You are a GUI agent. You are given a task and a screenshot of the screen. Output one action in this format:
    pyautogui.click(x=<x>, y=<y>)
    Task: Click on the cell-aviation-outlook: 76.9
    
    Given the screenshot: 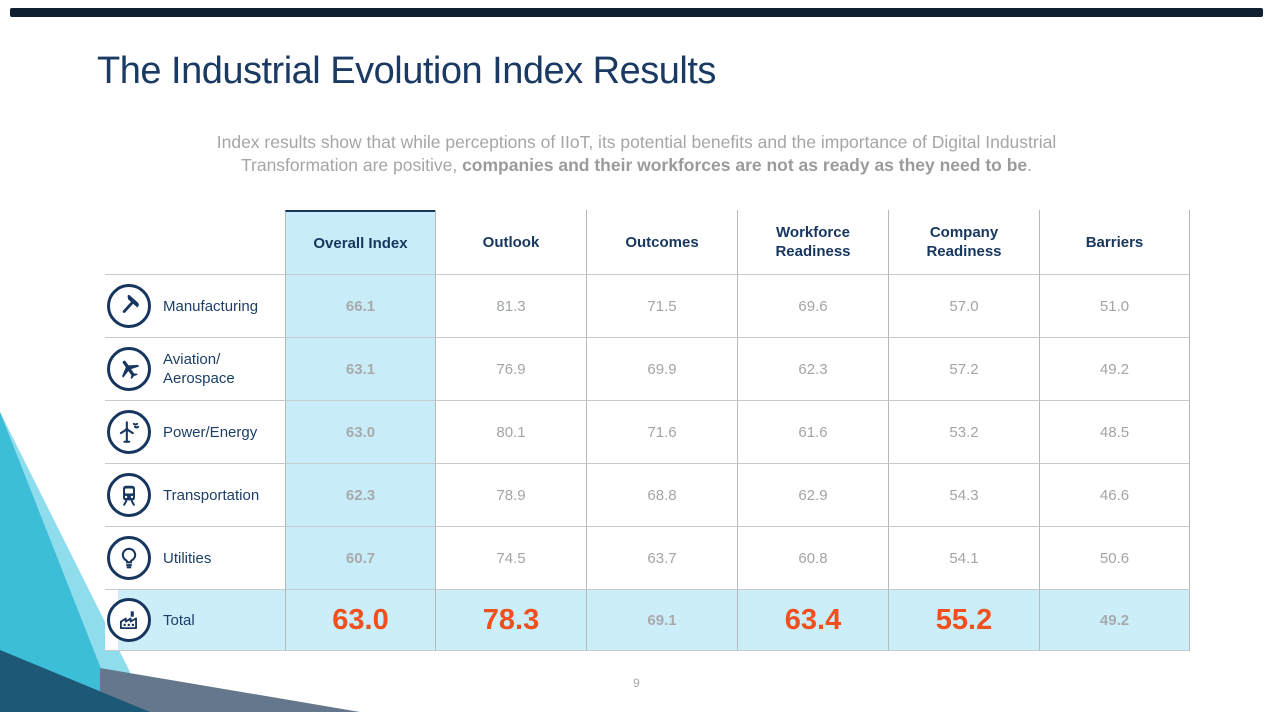 What is the action you would take?
    pyautogui.click(x=510, y=368)
    